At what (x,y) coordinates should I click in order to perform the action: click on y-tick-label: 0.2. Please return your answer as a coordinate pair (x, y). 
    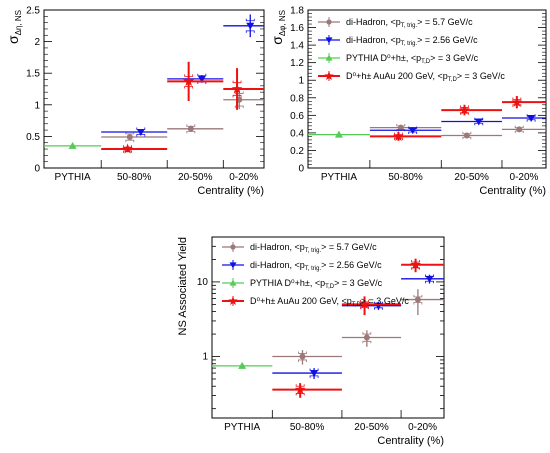
    Looking at the image, I should click on (297, 151).